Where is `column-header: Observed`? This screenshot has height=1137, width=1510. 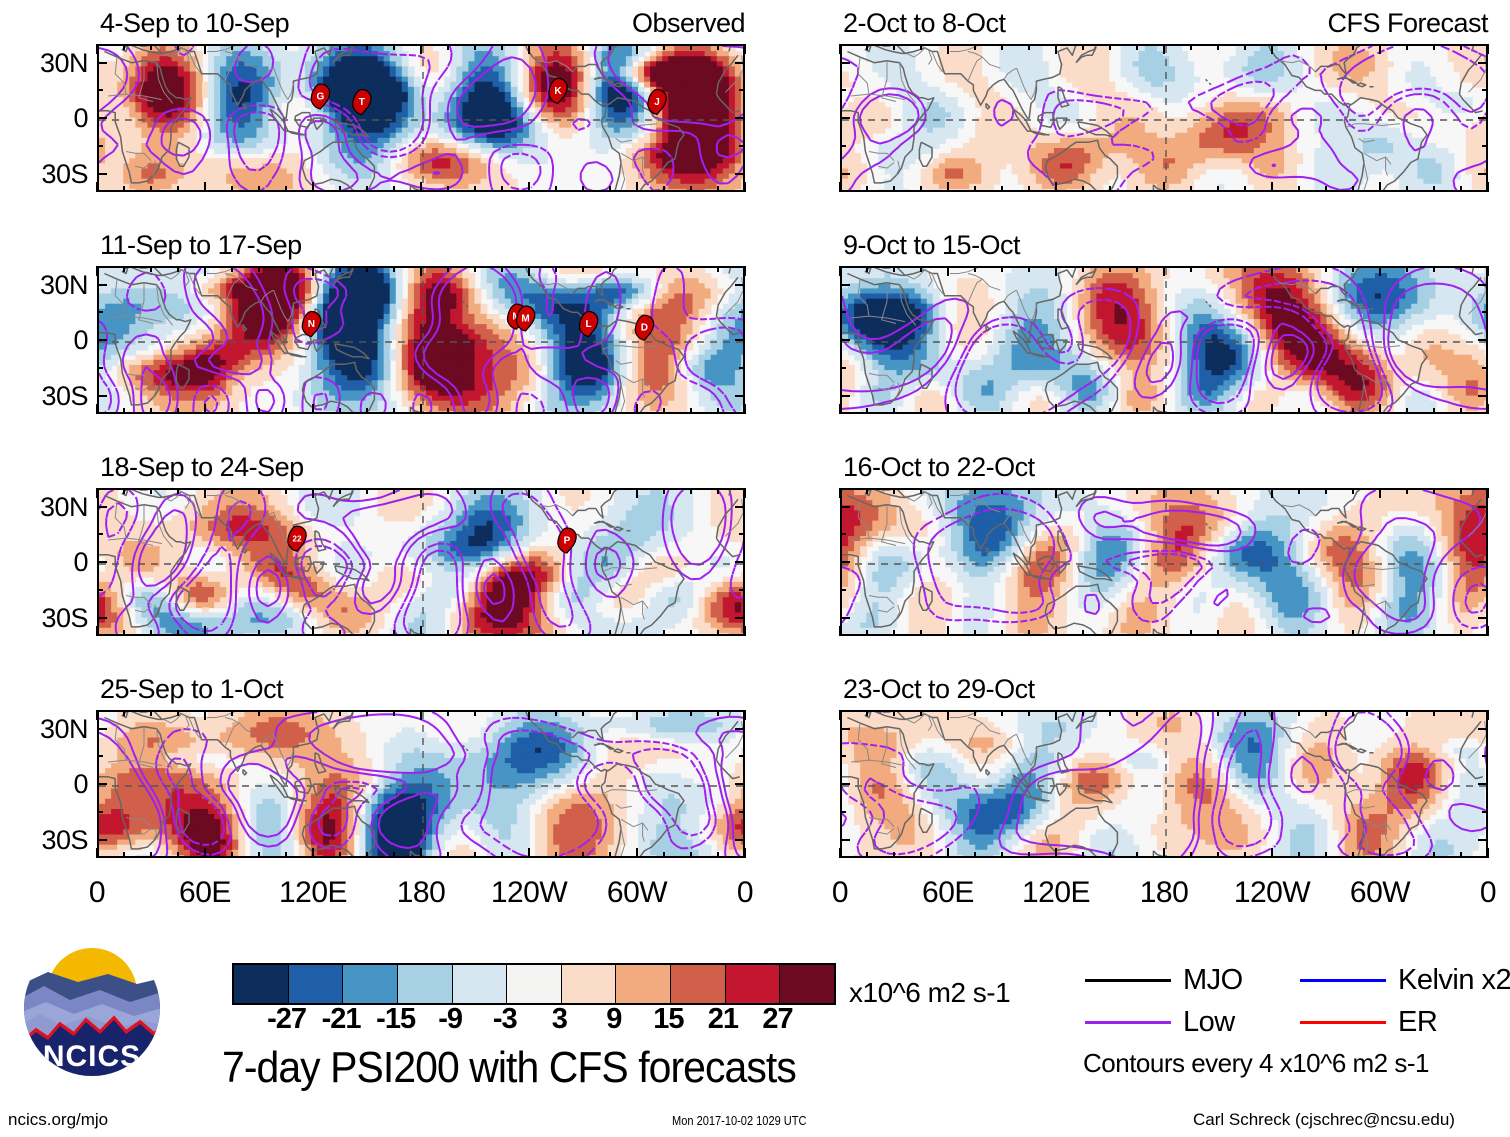 column-header: Observed is located at coordinates (689, 23).